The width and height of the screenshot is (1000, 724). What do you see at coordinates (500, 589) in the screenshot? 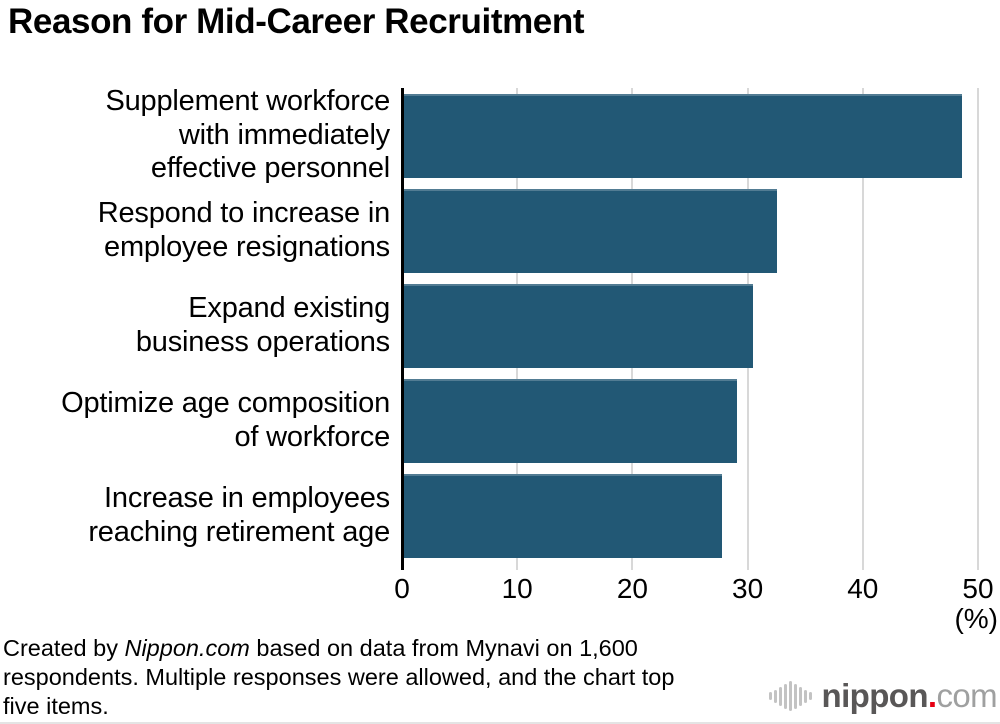
I see `x-axis-ticks: 0 10 20 30 40 50` at bounding box center [500, 589].